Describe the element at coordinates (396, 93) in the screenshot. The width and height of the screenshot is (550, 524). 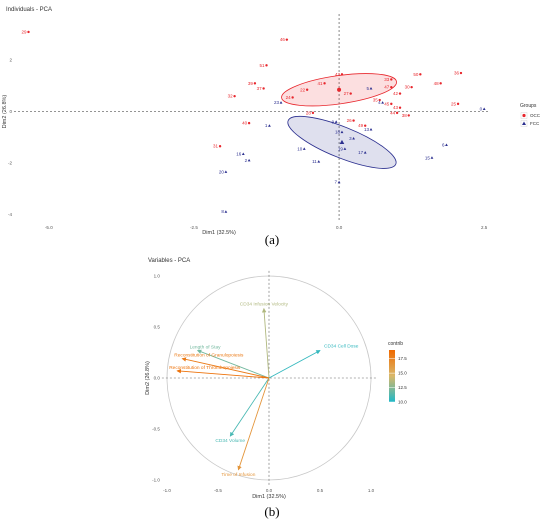
I see `point-label: 42` at that location.